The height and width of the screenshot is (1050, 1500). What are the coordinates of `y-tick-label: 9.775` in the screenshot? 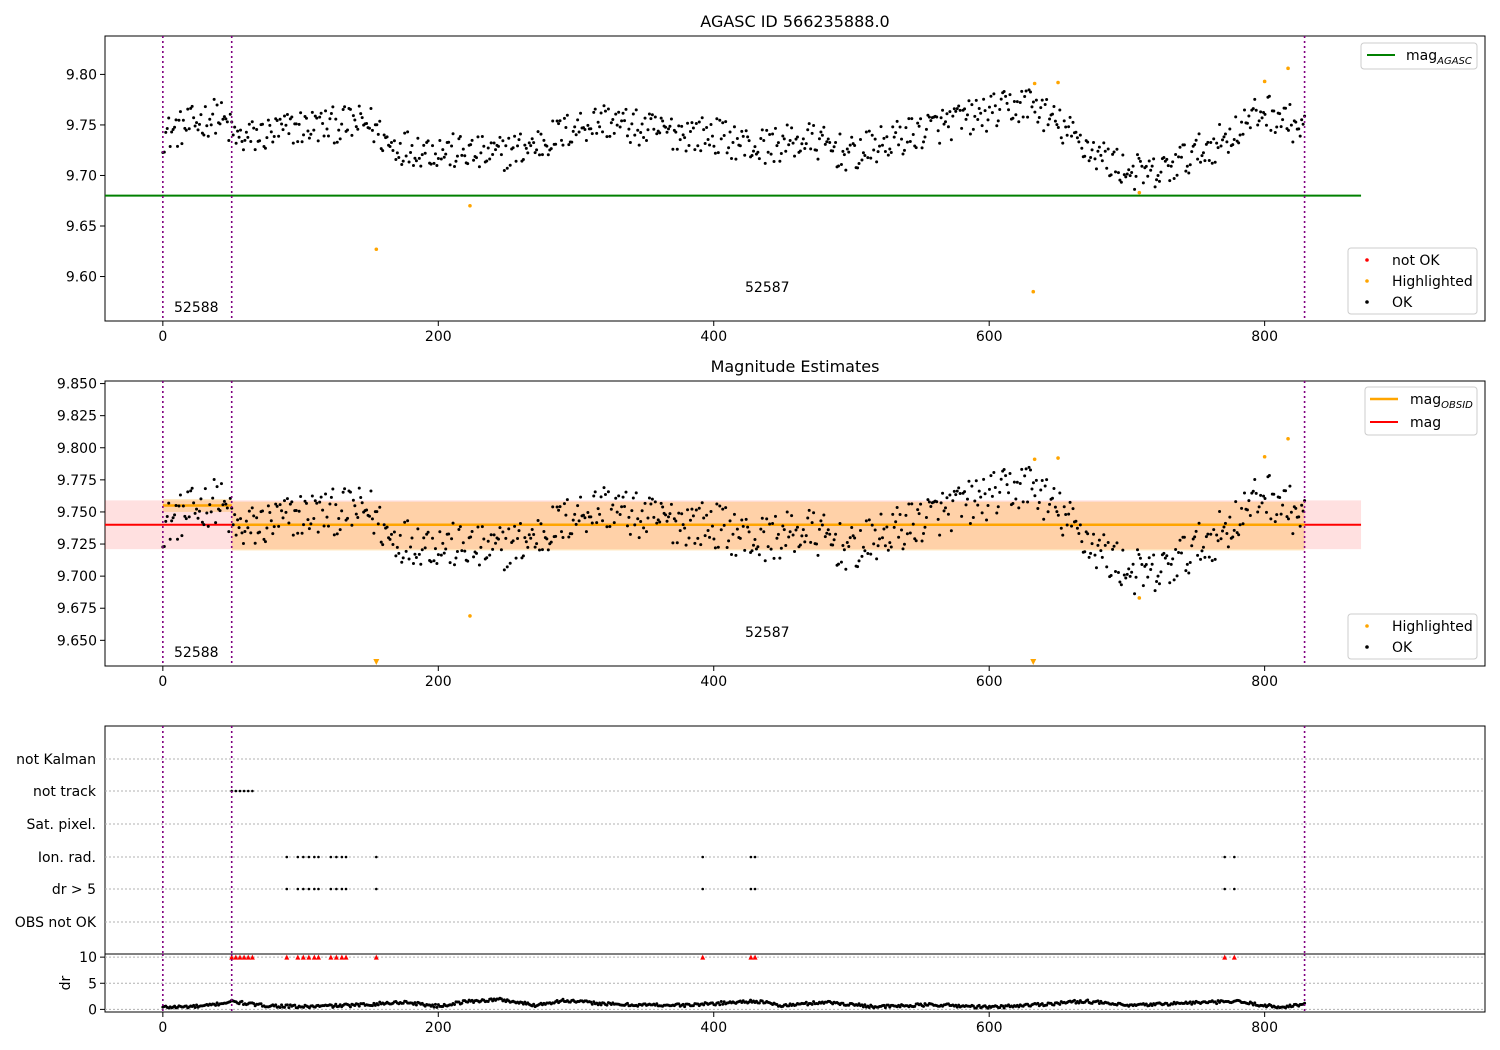 It's located at (77, 481).